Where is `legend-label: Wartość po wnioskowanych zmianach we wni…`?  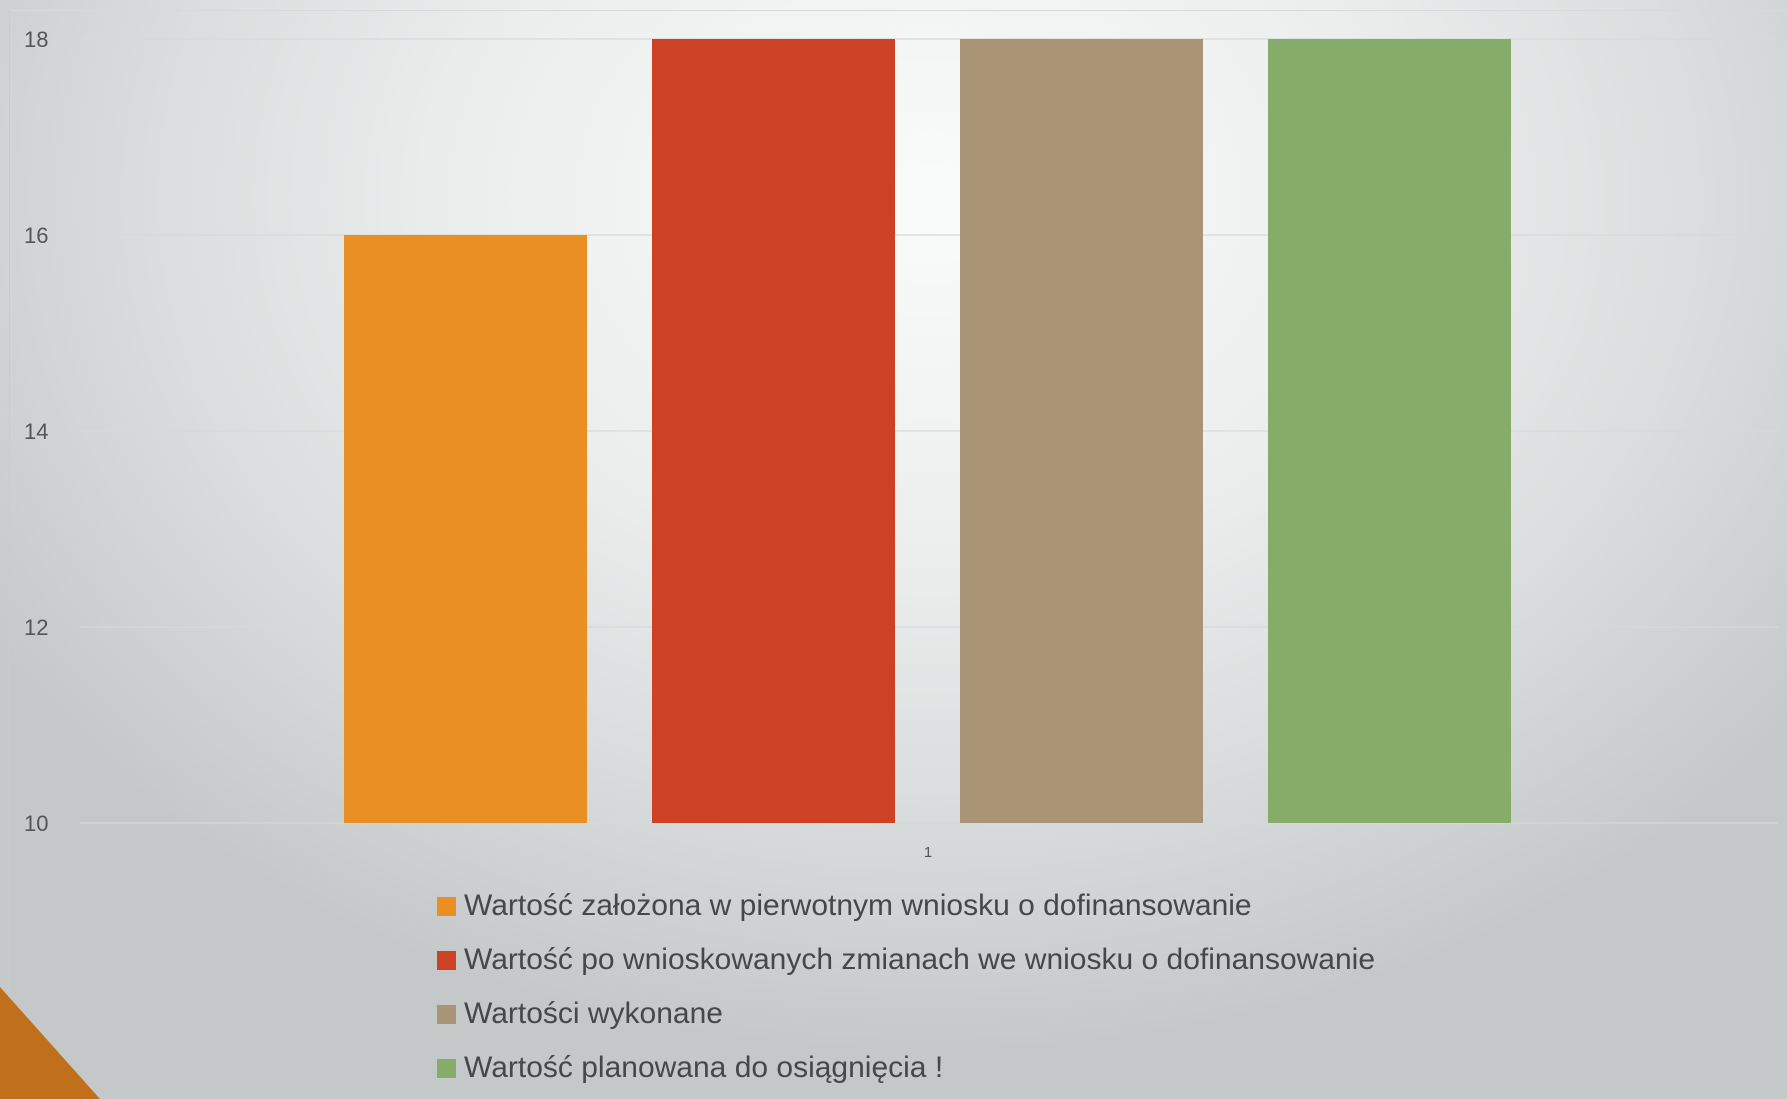
legend-label: Wartość po wnioskowanych zmianach we wni… is located at coordinates (919, 959).